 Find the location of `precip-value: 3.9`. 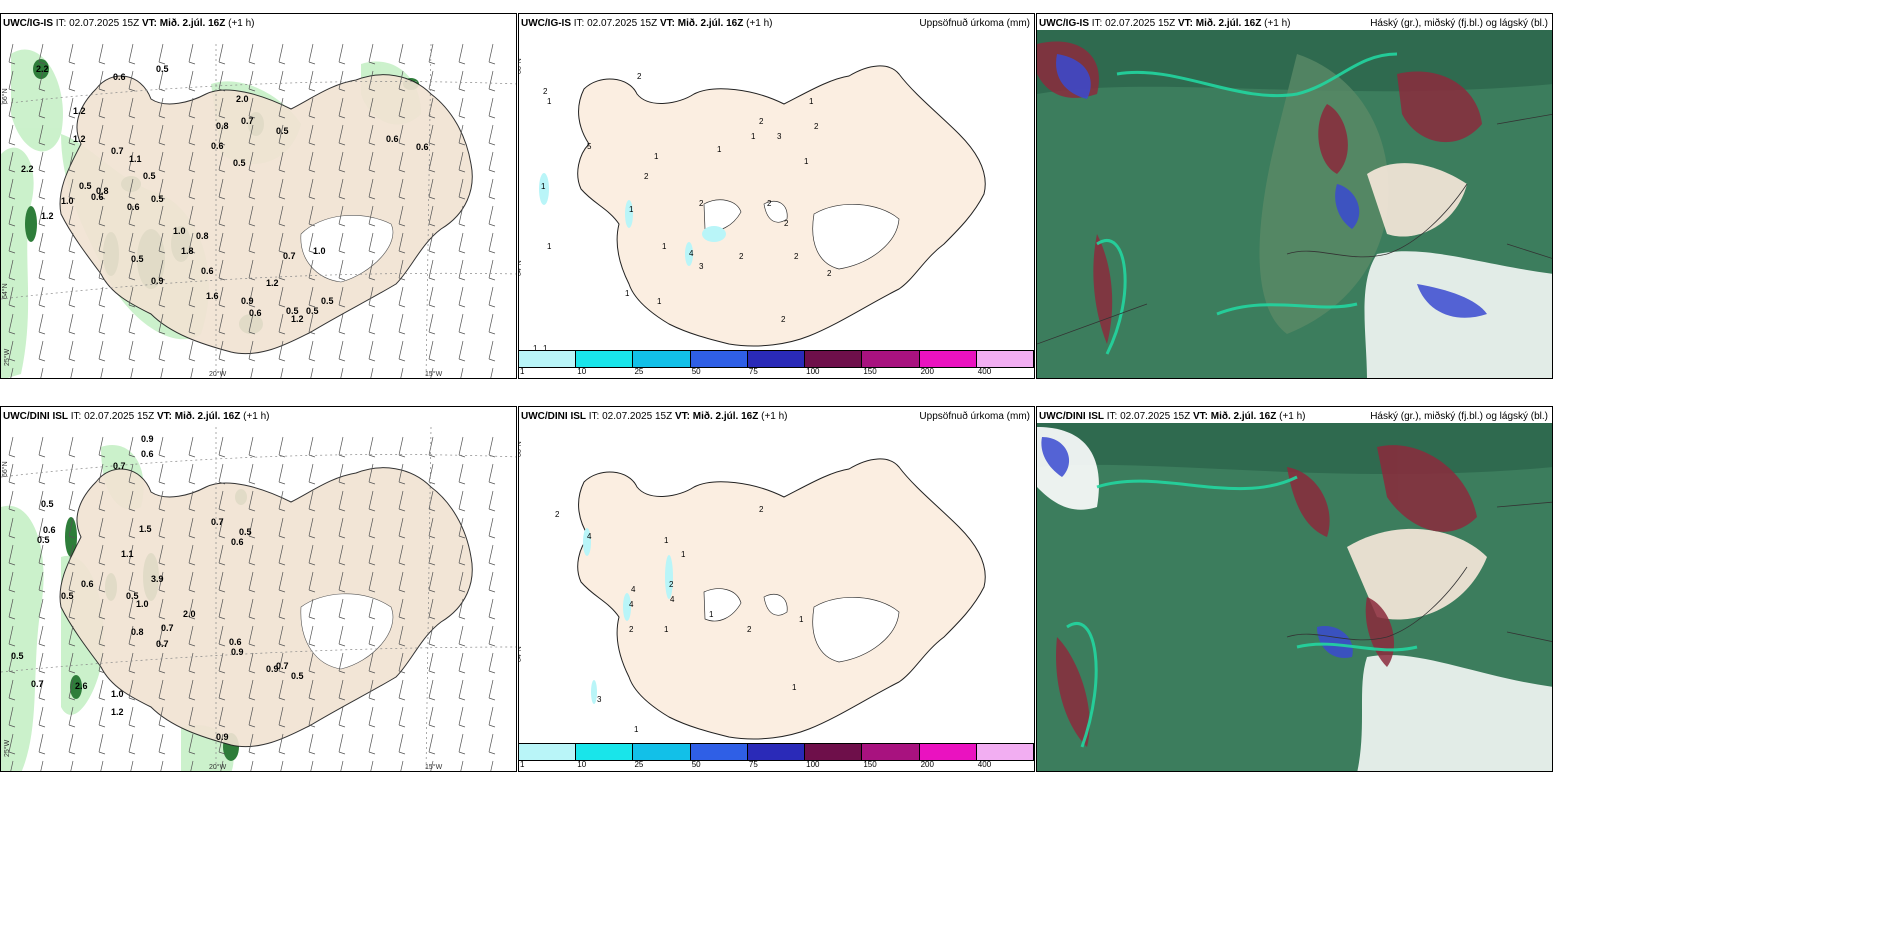

precip-value: 3.9 is located at coordinates (157, 579).